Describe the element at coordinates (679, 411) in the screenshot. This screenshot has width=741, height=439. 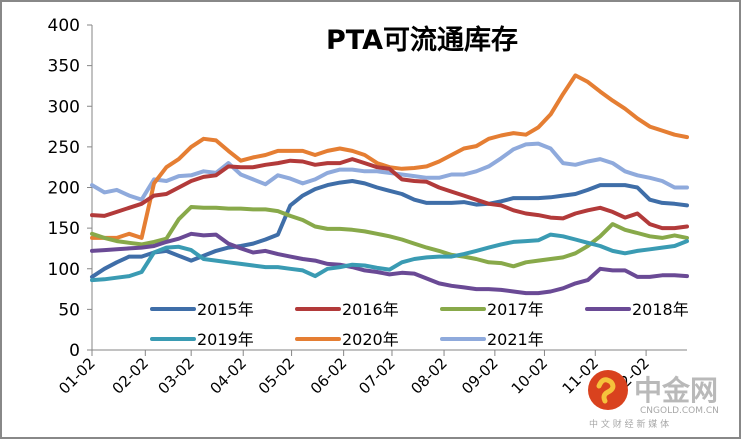
I see `watermark-domain: CNGOLD.COM.CN` at that location.